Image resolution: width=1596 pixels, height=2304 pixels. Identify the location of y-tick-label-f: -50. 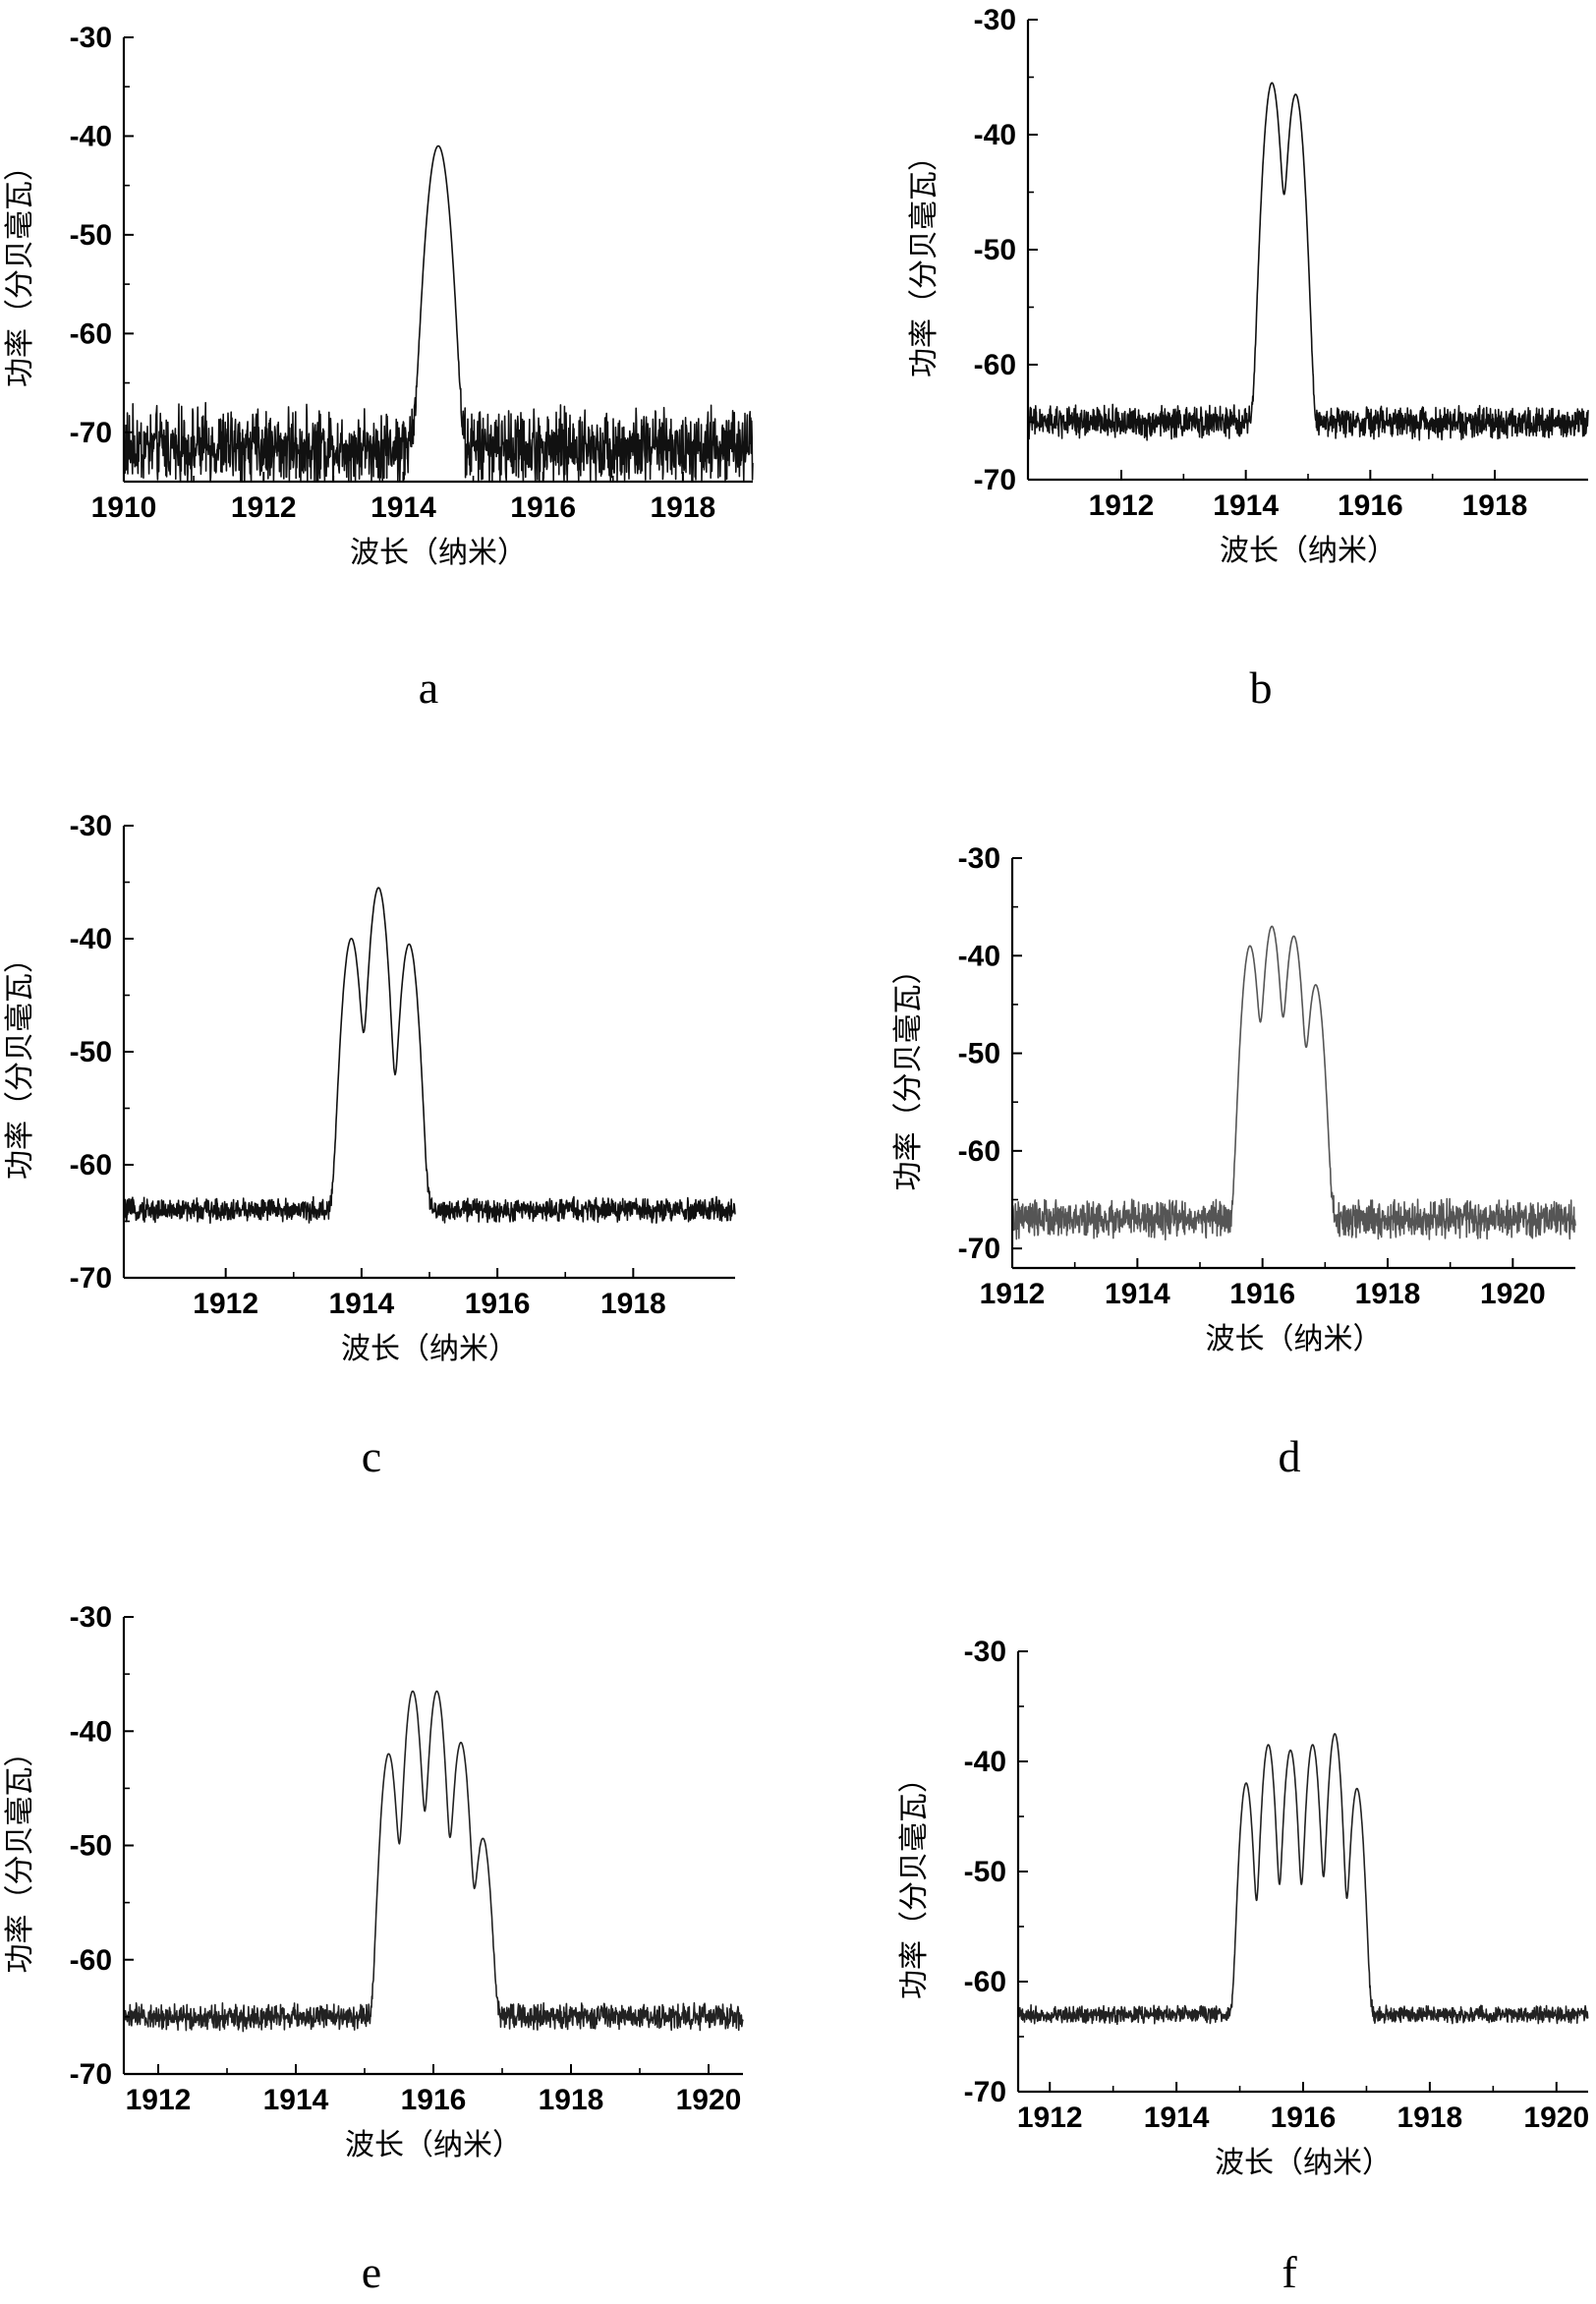
(985, 1872).